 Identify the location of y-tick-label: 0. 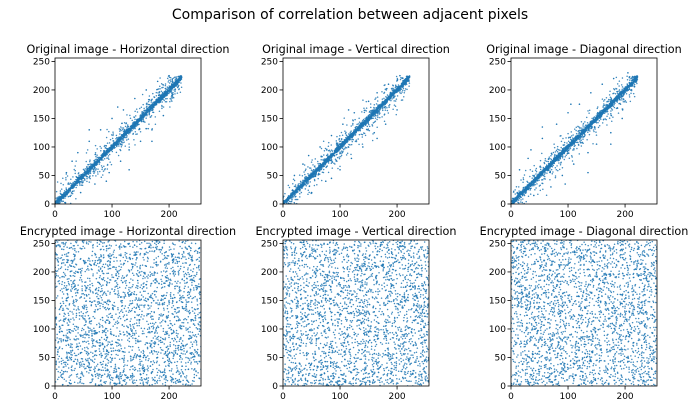
(47, 205).